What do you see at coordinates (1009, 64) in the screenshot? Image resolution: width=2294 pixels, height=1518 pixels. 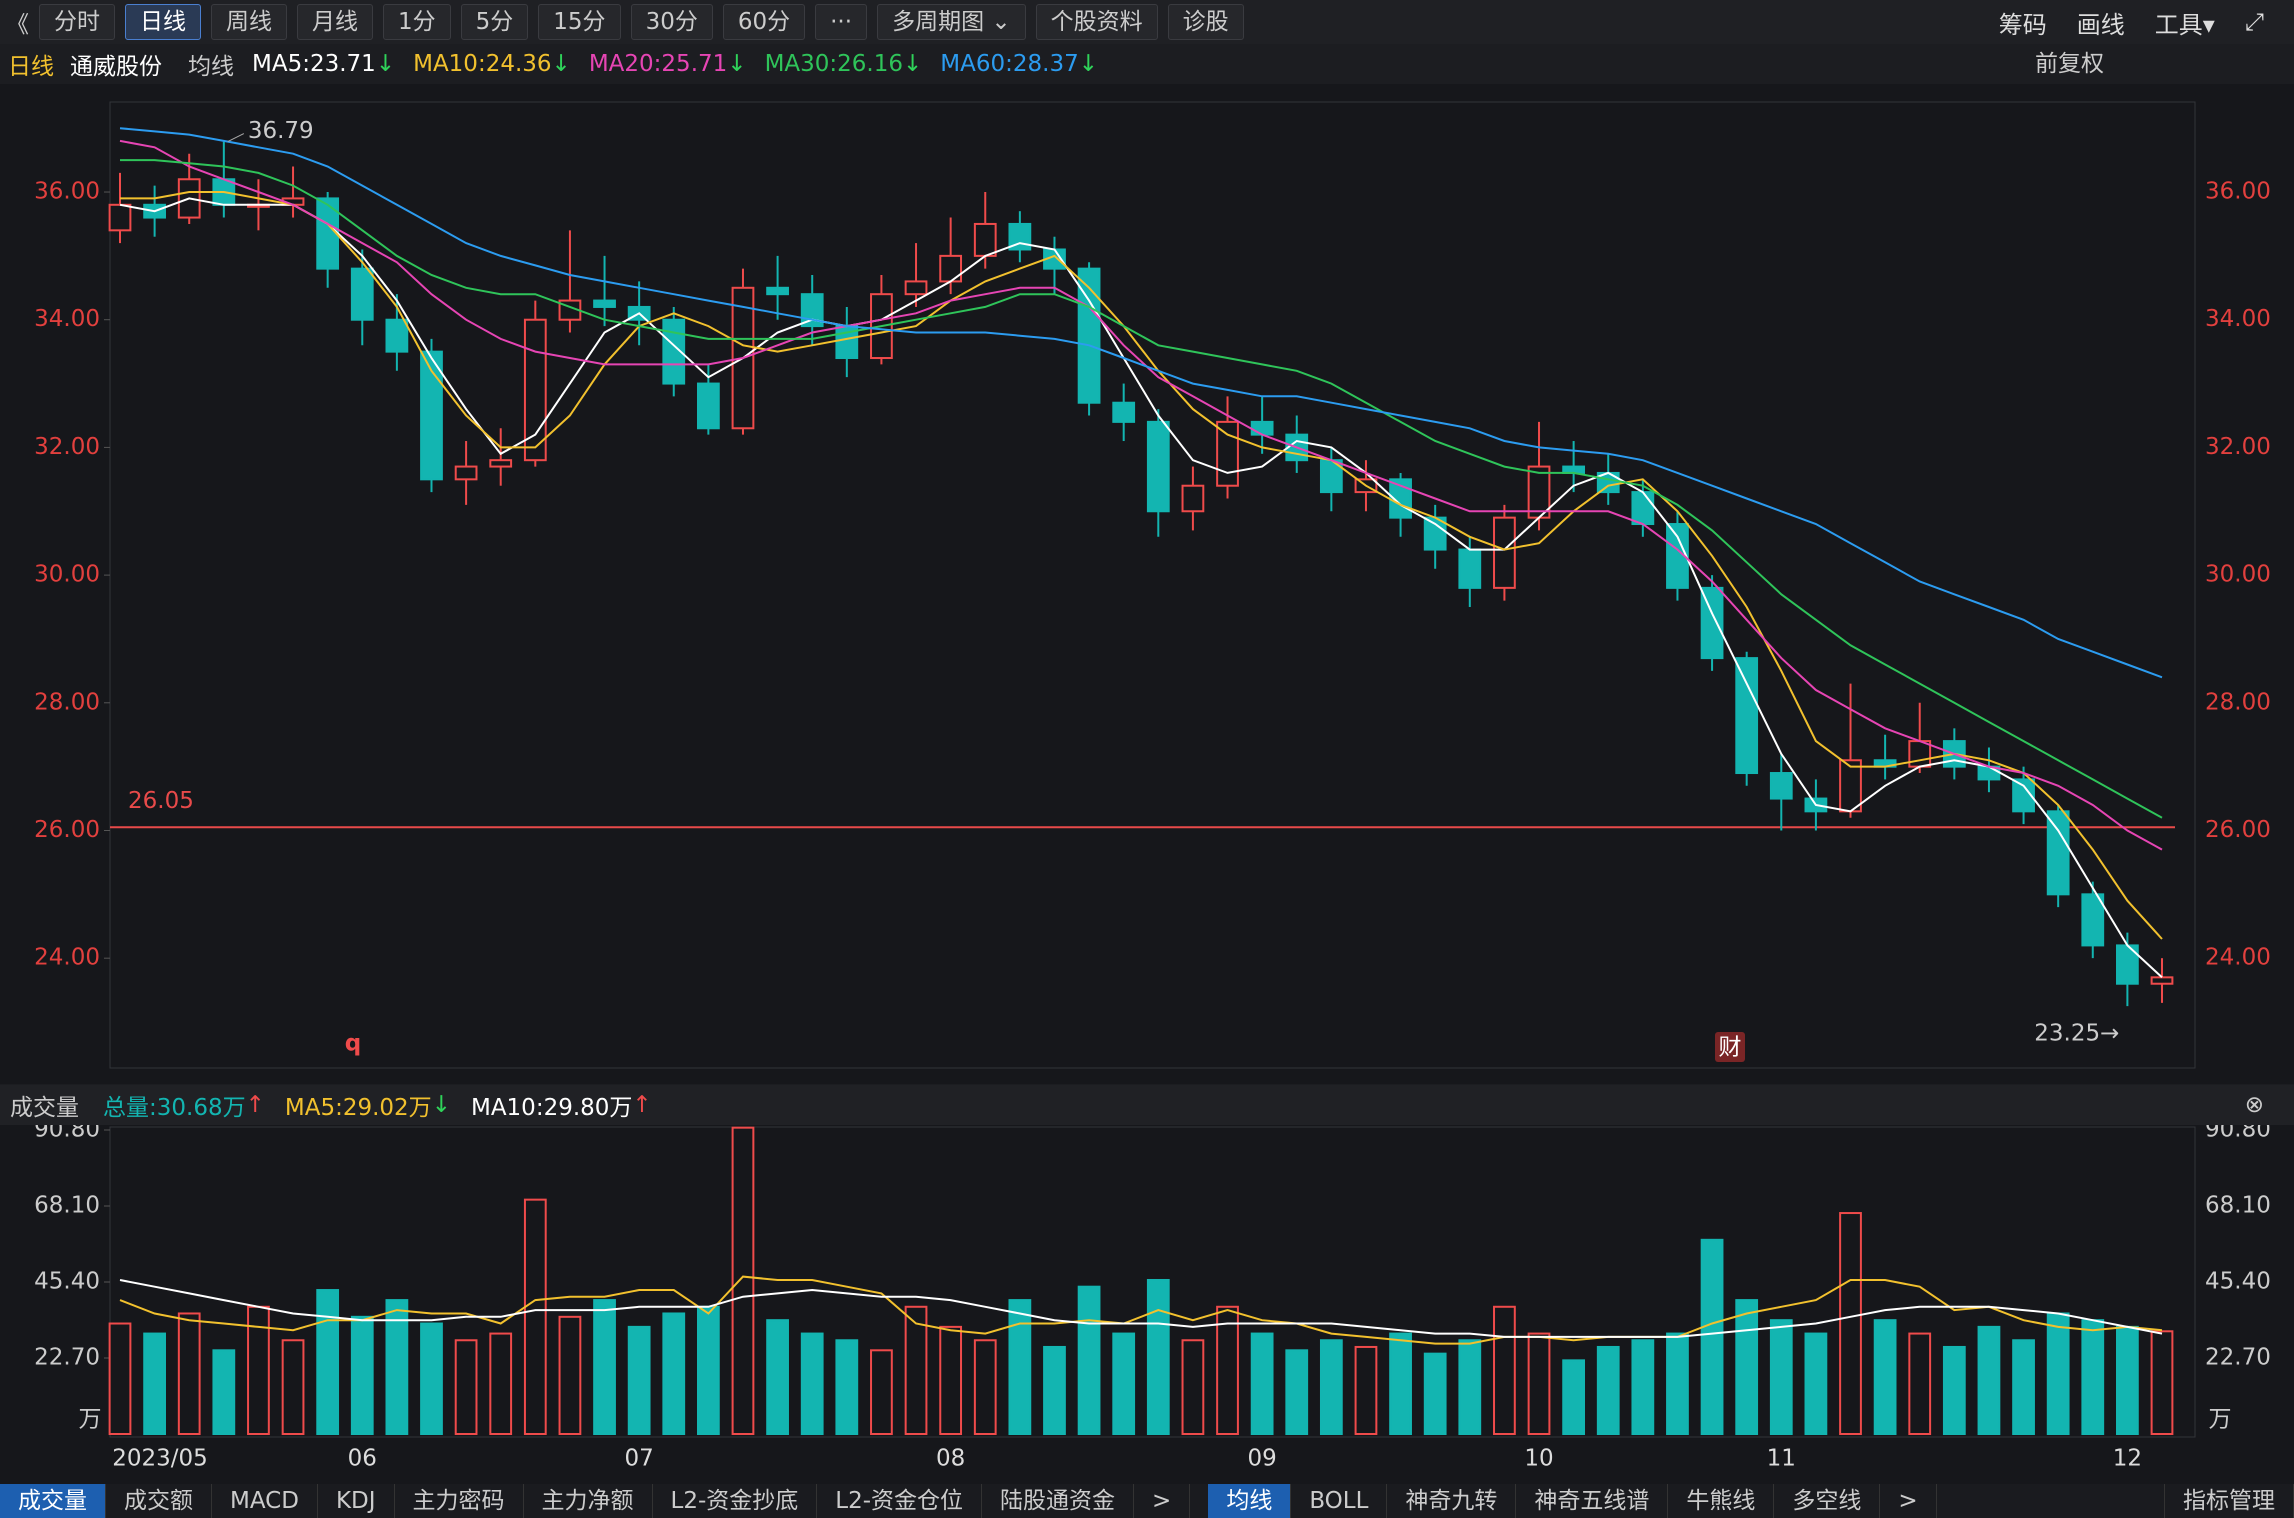 I see `ma-legend: MA60:28.37` at bounding box center [1009, 64].